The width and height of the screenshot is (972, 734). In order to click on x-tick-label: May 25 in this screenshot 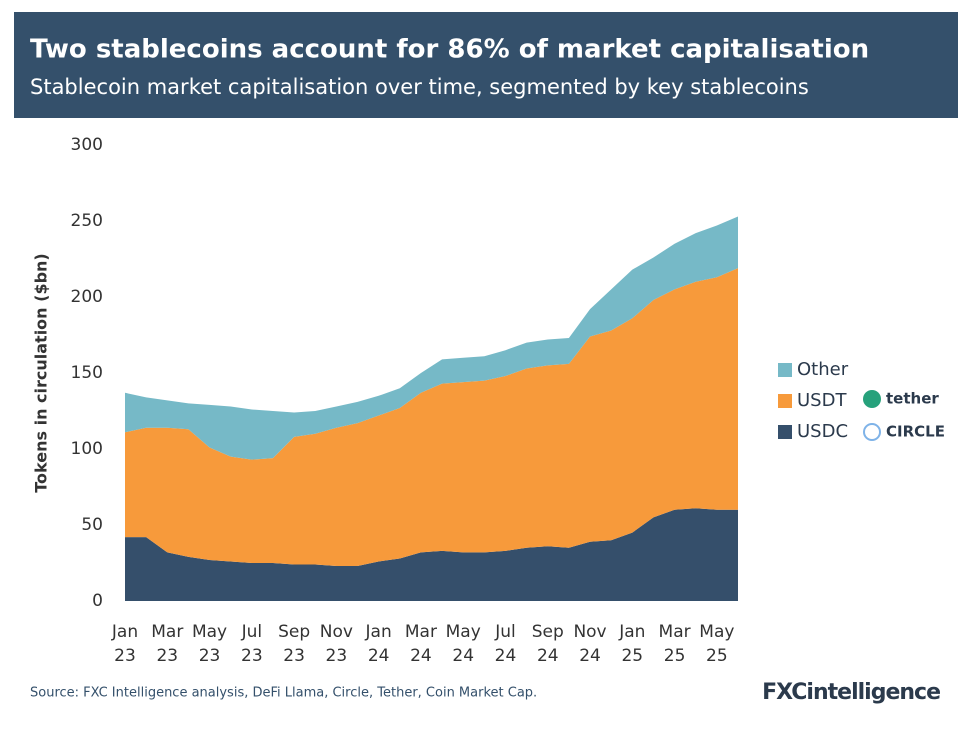, I will do `click(716, 644)`.